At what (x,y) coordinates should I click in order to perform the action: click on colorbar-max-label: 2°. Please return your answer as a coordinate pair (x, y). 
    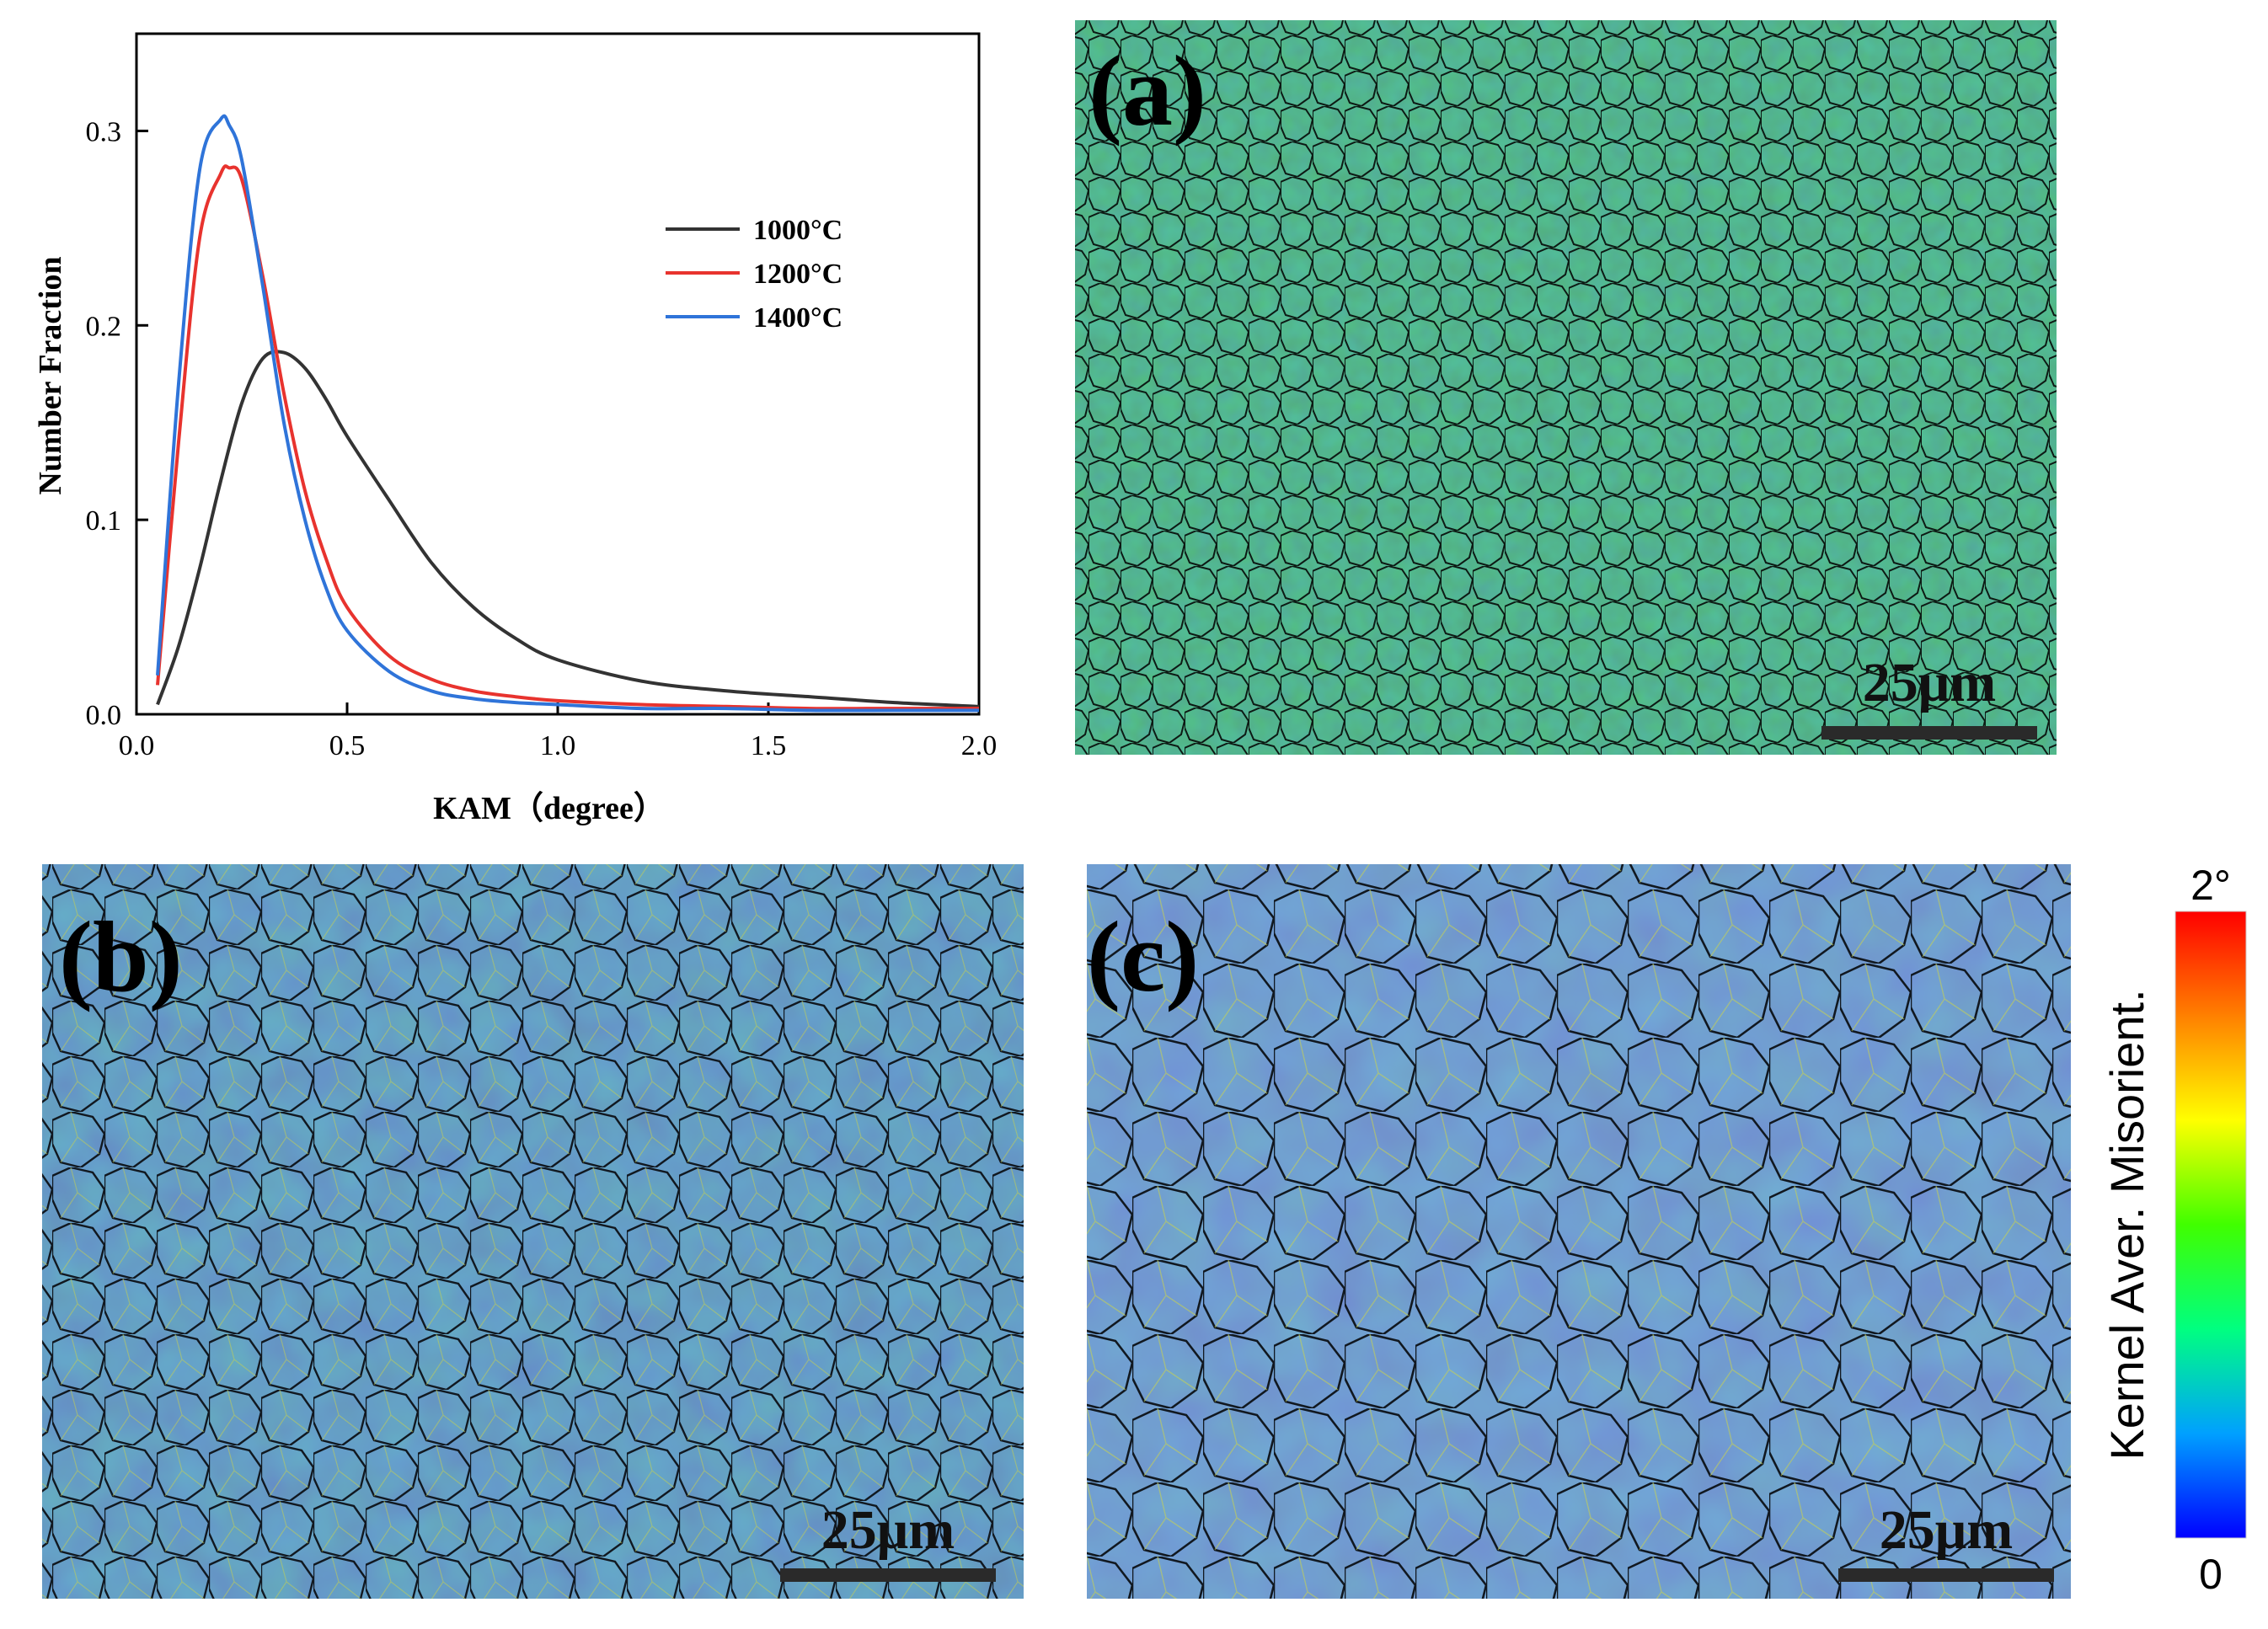
    Looking at the image, I should click on (2211, 886).